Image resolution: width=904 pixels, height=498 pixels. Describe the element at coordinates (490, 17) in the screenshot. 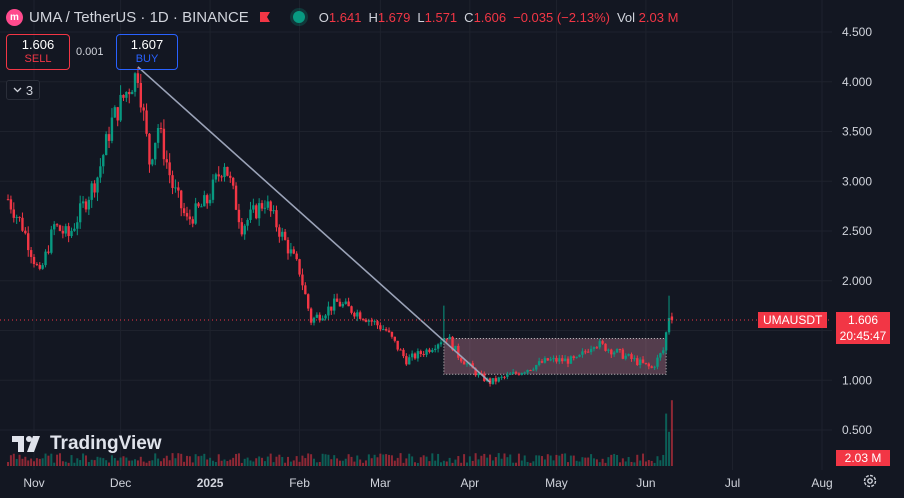

I see `ohlc-value: 1.606` at that location.